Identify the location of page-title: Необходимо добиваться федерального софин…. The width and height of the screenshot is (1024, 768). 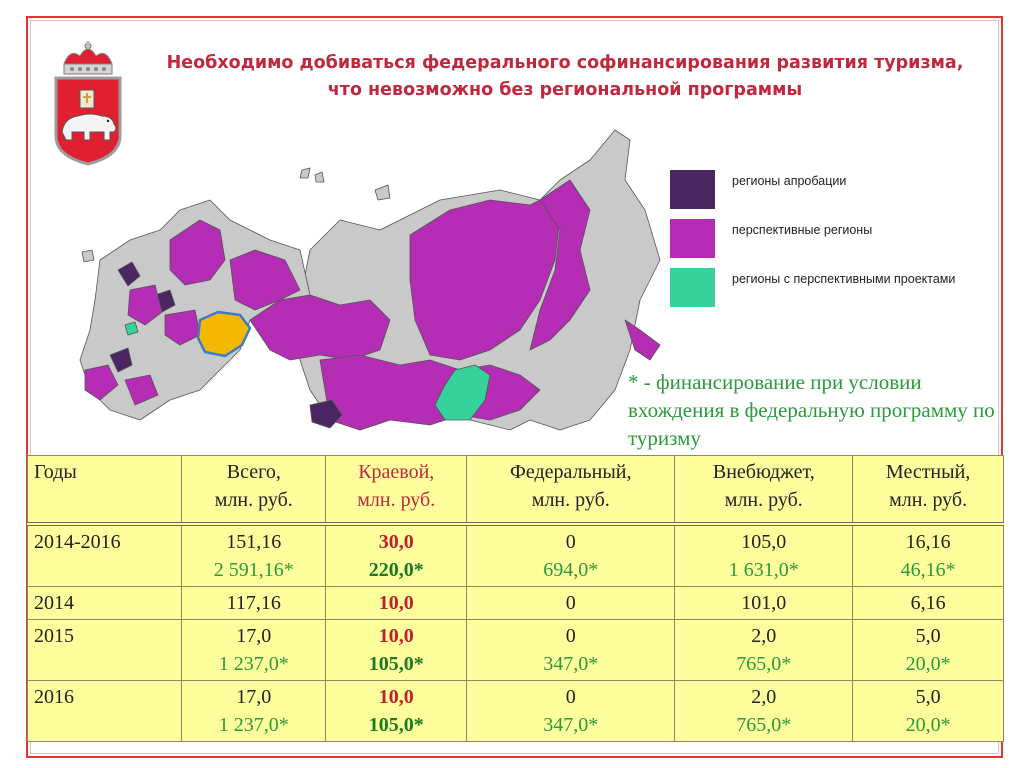
(565, 76).